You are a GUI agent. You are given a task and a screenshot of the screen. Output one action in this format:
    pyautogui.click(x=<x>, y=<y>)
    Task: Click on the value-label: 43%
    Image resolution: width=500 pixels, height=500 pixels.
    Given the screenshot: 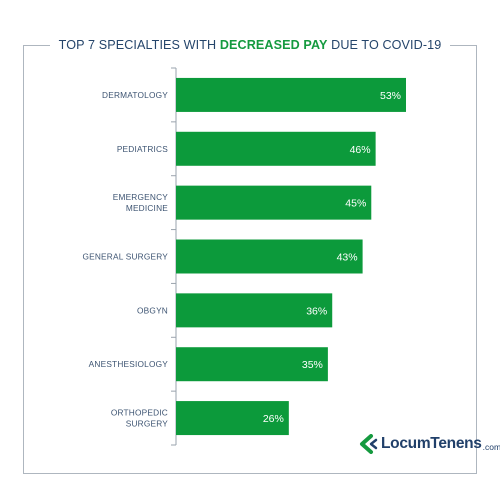 What is the action you would take?
    pyautogui.click(x=347, y=258)
    